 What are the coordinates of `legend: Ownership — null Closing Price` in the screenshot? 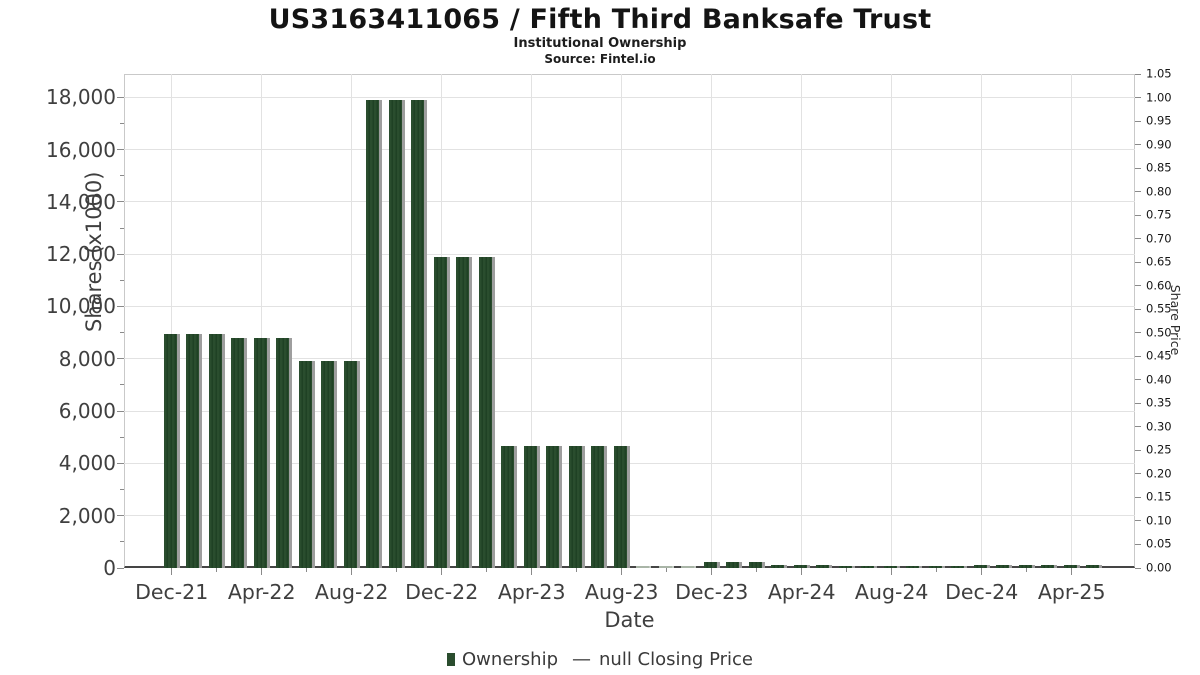 It's located at (600, 659).